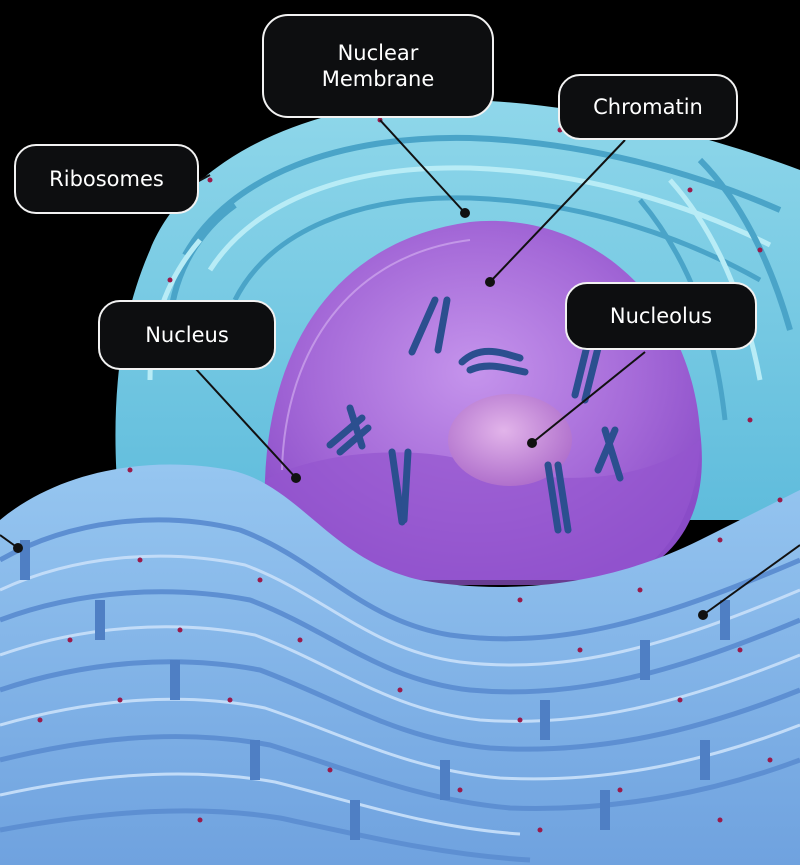 Image resolution: width=800 pixels, height=865 pixels. I want to click on chromosomes, so click(475, 415).